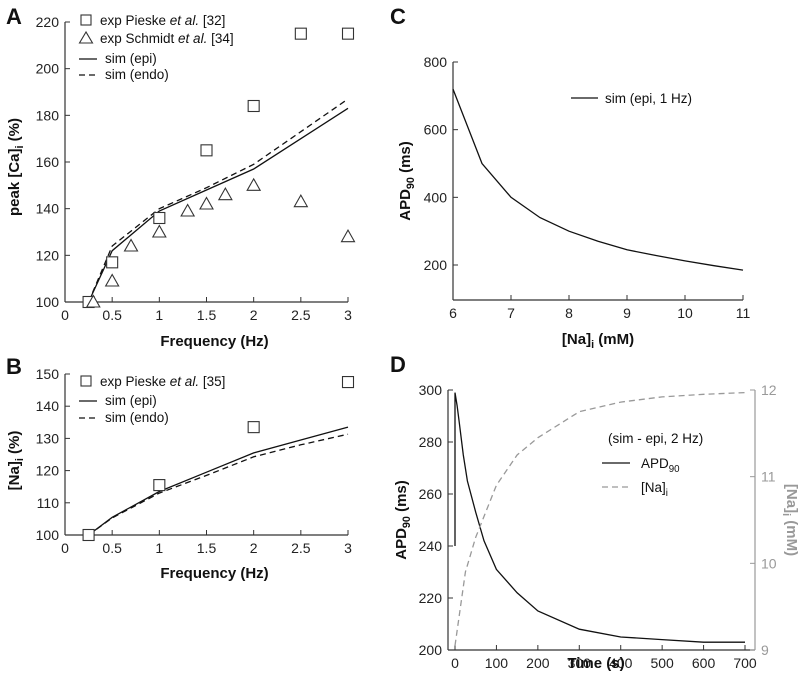 This screenshot has width=800, height=675. What do you see at coordinates (431, 442) in the screenshot?
I see `y-tick-label: 280` at bounding box center [431, 442].